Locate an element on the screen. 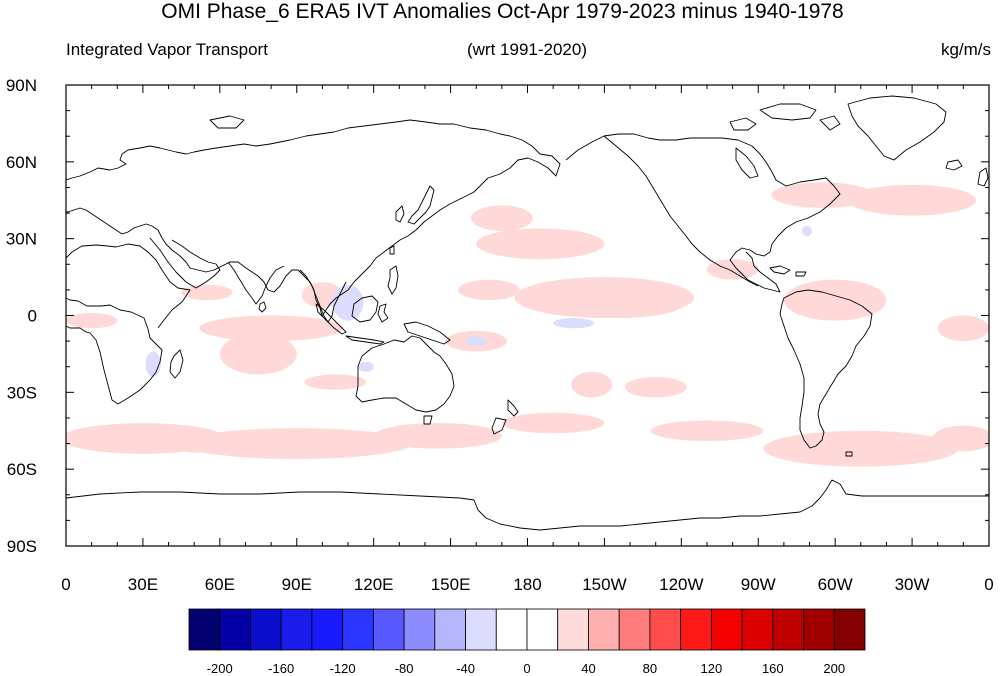 This screenshot has height=676, width=1005. colorbar-label: -80 is located at coordinates (404, 668).